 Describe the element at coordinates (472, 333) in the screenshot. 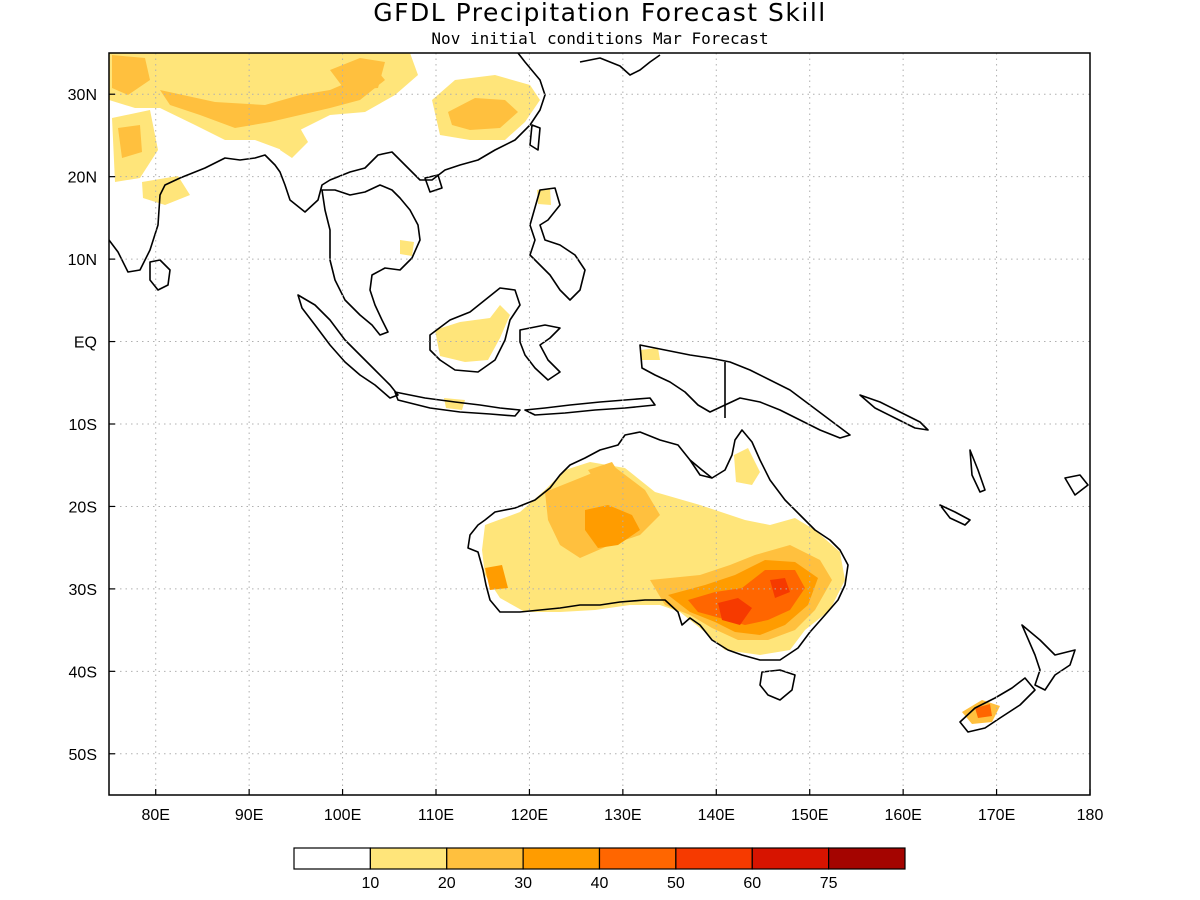

I see `skill-area-borneo` at that location.